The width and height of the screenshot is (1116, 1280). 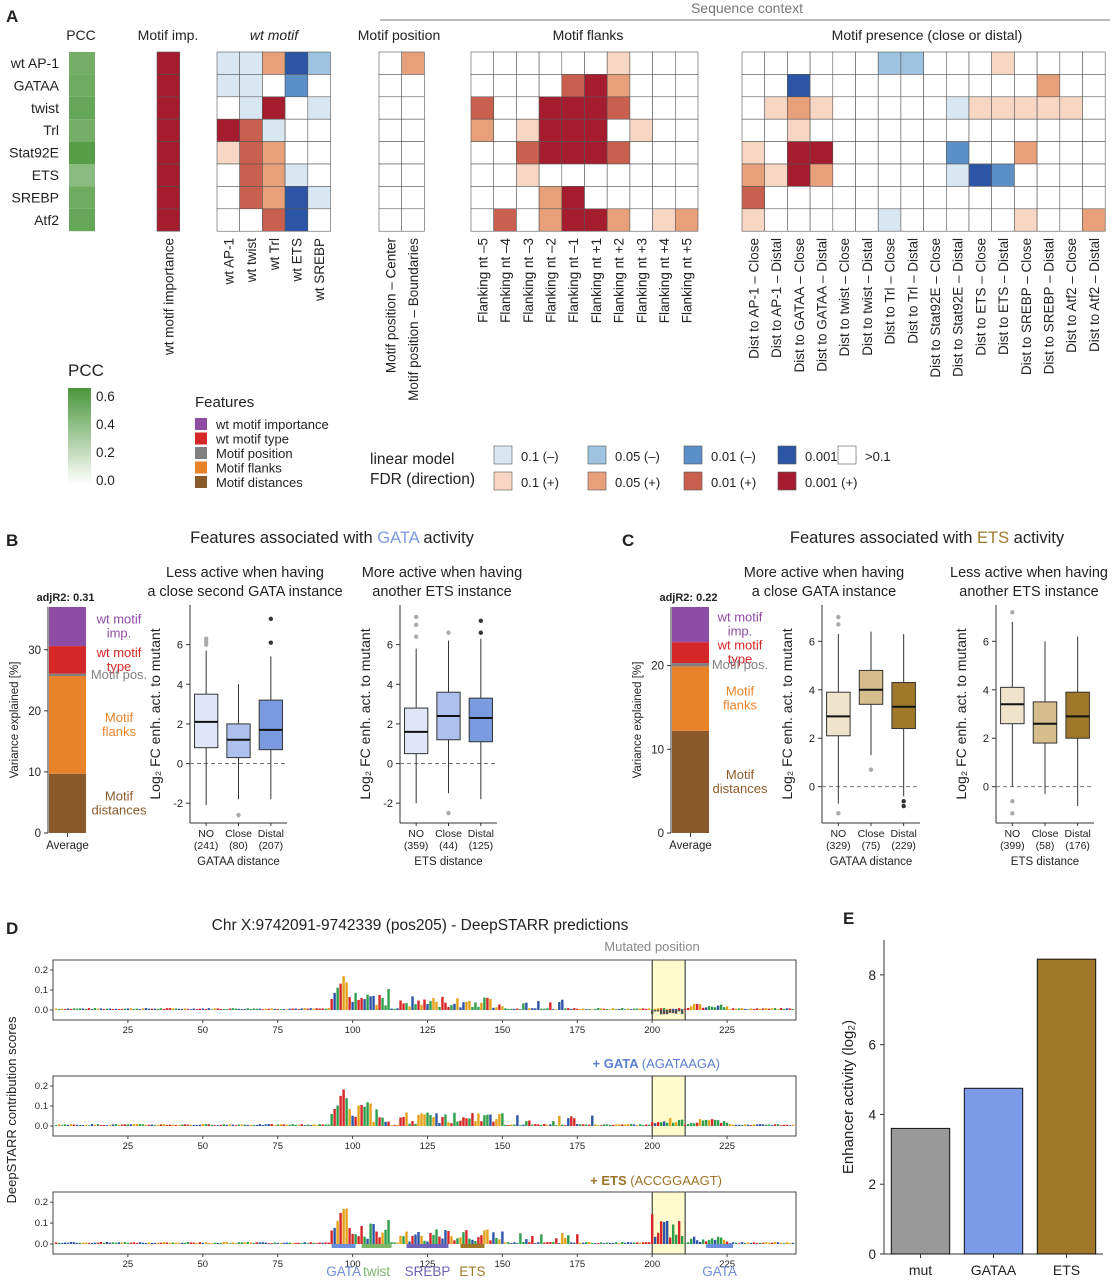 I want to click on box-subtitle: a close GATA instance, so click(x=824, y=592).